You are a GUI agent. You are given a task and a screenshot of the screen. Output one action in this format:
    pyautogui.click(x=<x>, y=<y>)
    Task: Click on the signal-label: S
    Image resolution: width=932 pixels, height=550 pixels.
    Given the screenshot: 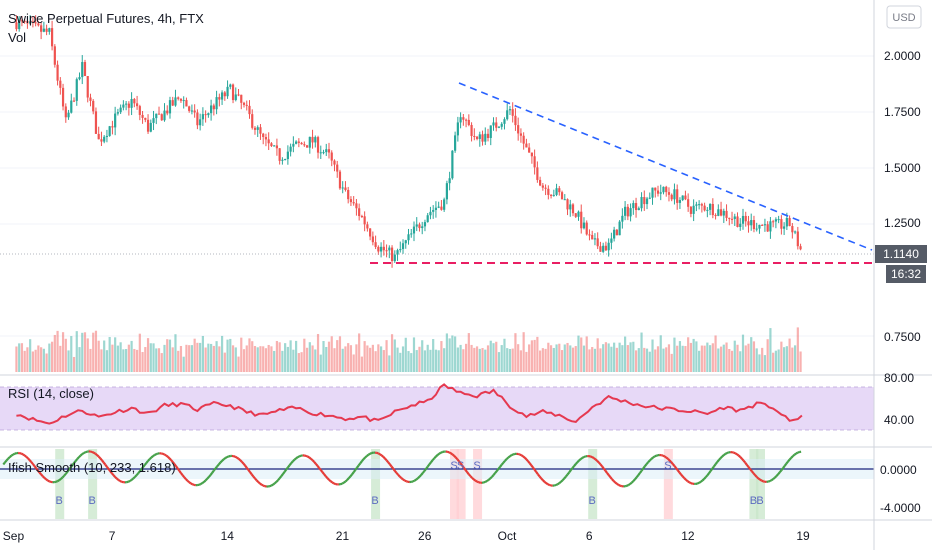 What is the action you would take?
    pyautogui.click(x=667, y=466)
    